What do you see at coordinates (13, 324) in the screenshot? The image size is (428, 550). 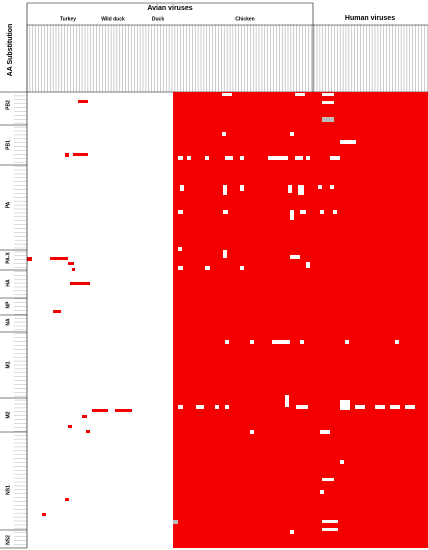 I see `gene-labels: PB2 PB1 PA PA-X HA NP NA M1 M2 NS1 NS2` at bounding box center [13, 324].